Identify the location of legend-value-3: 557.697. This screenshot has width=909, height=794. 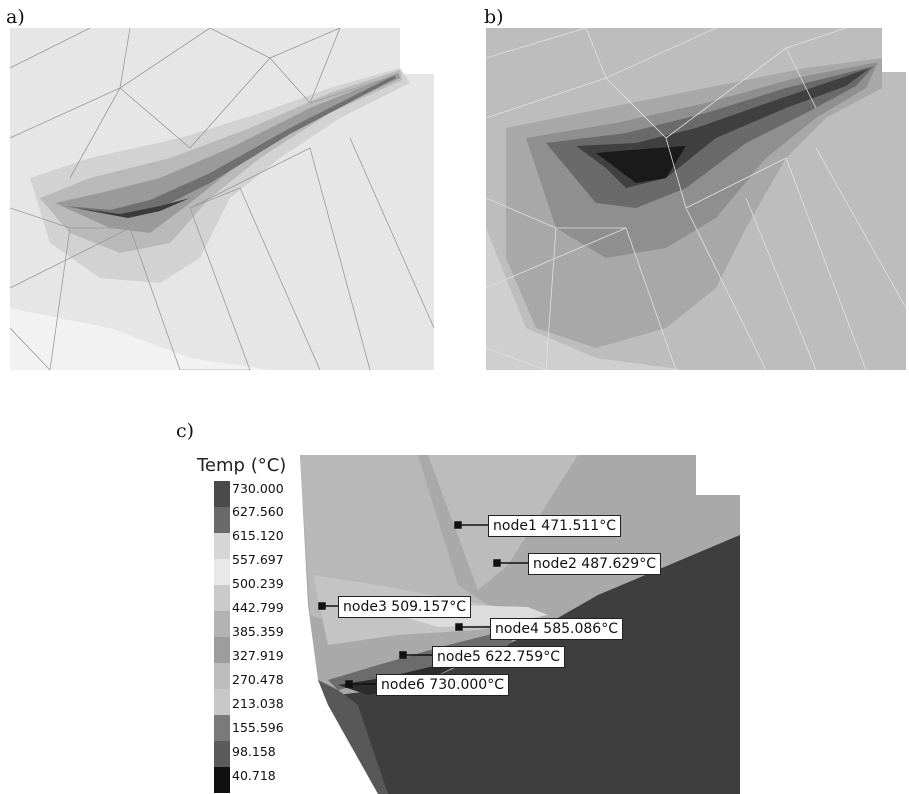
(258, 559).